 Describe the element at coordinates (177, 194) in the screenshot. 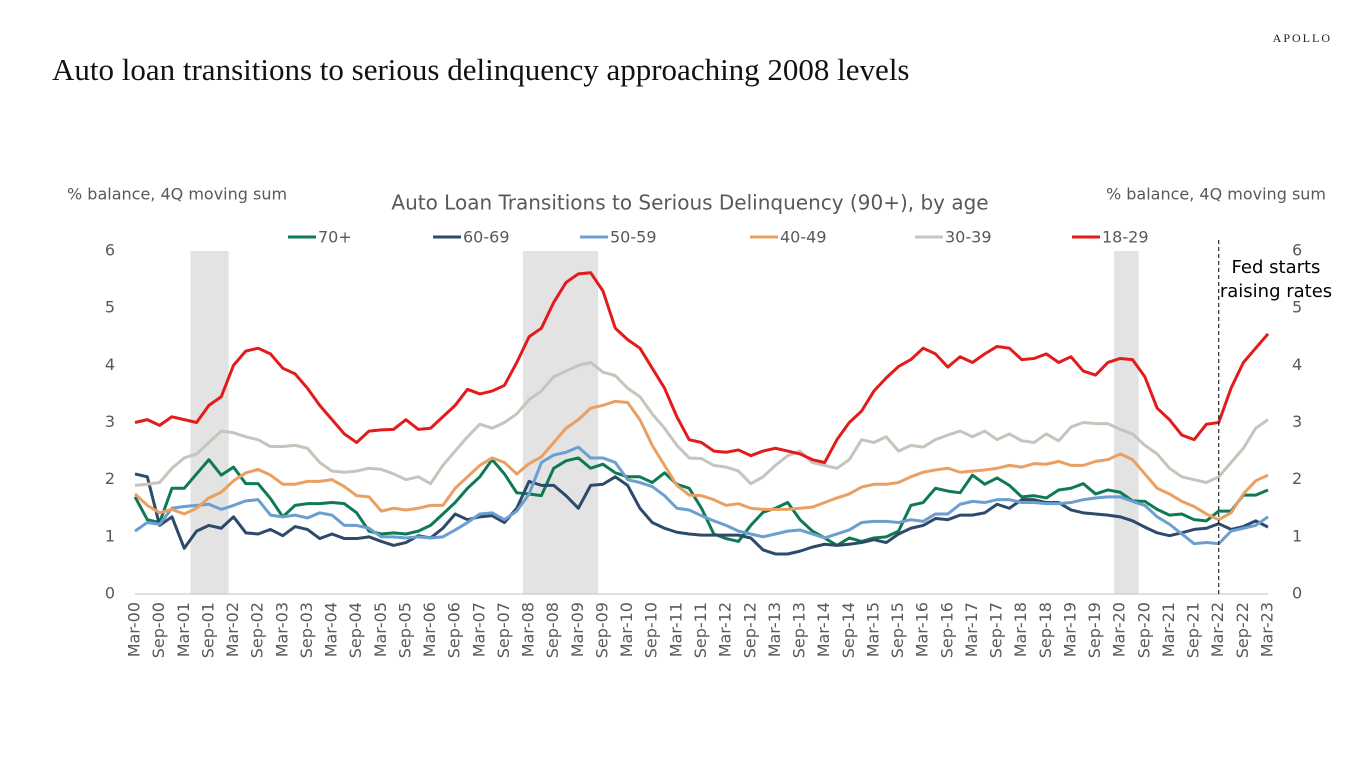

I see `y-axis-label: % balance, 4Q moving sum` at that location.